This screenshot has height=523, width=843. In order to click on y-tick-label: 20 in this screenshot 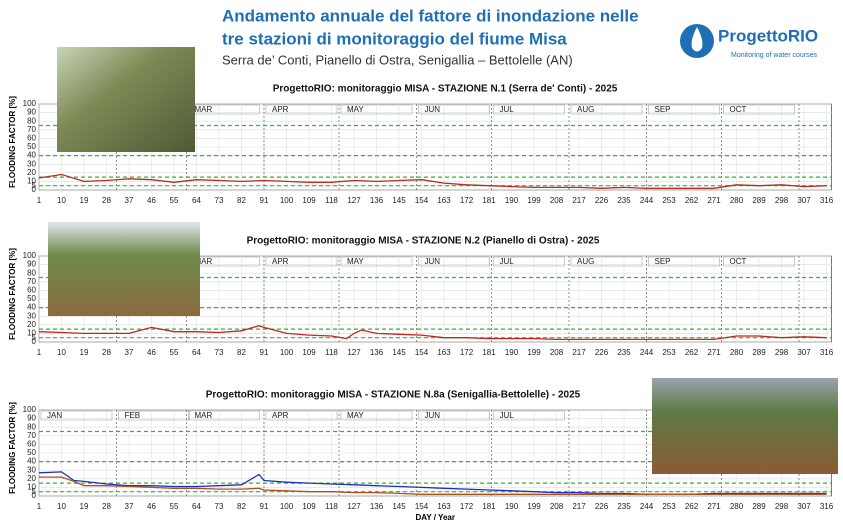, I will do `click(31, 478)`.